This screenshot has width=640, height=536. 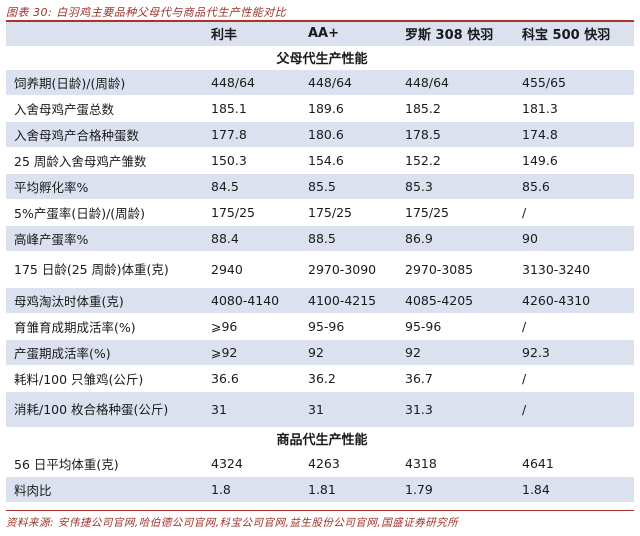 I want to click on table-row: 高峰产蛋率% 88.4 88.5 86.9 90, so click(x=320, y=238).